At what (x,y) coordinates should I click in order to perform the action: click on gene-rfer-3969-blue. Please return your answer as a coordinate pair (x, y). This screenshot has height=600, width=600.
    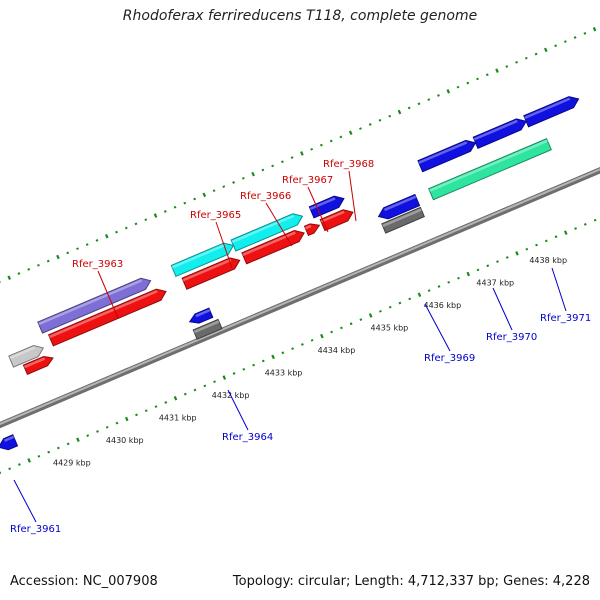
    Looking at the image, I should click on (399, 206).